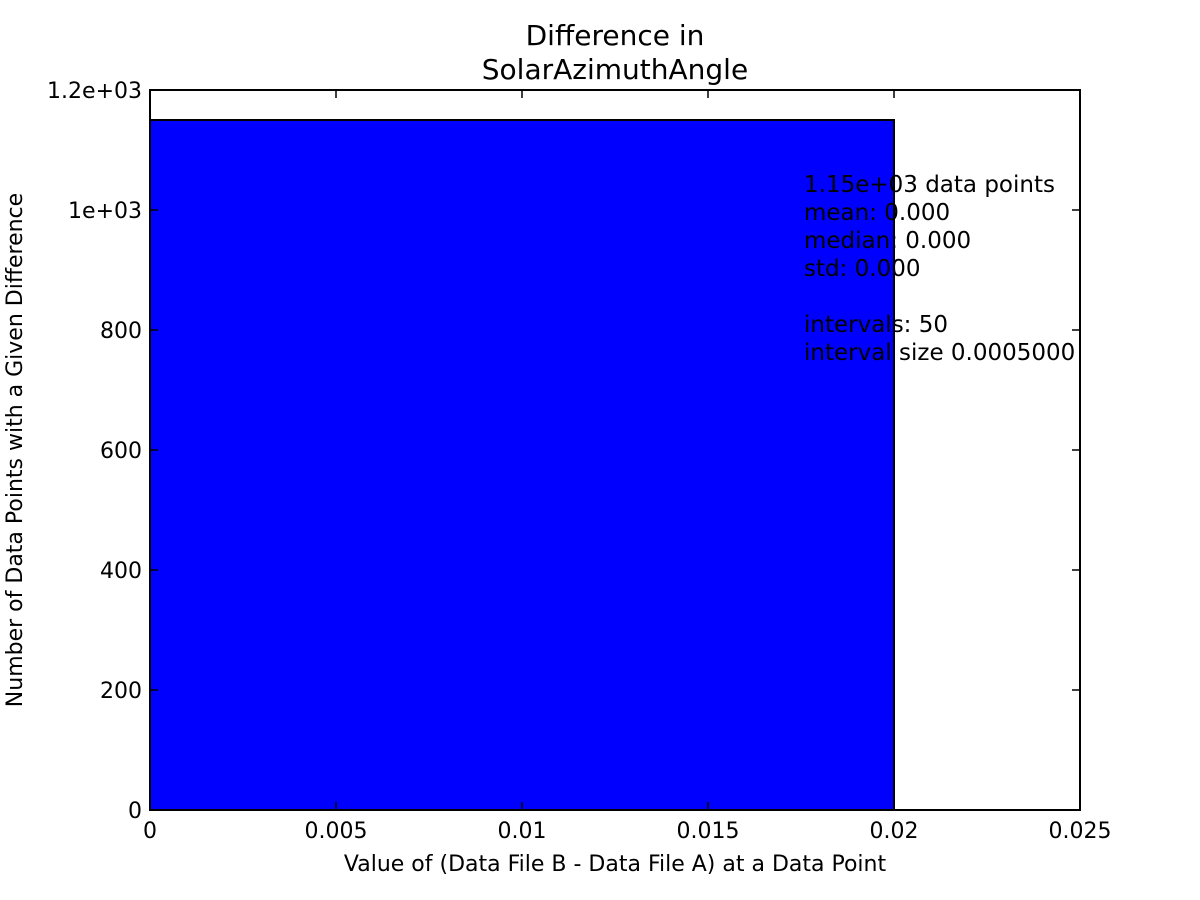  What do you see at coordinates (876, 325) in the screenshot?
I see `stats-line: intervals: 50` at bounding box center [876, 325].